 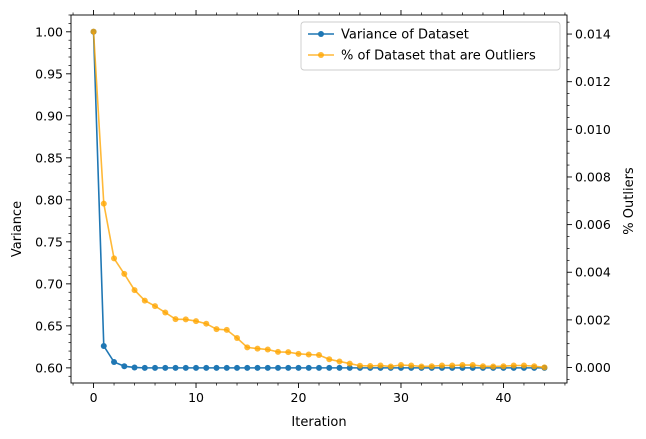 What do you see at coordinates (438, 56) in the screenshot?
I see `legend-entry-label: % of Dataset that are Outliers` at bounding box center [438, 56].